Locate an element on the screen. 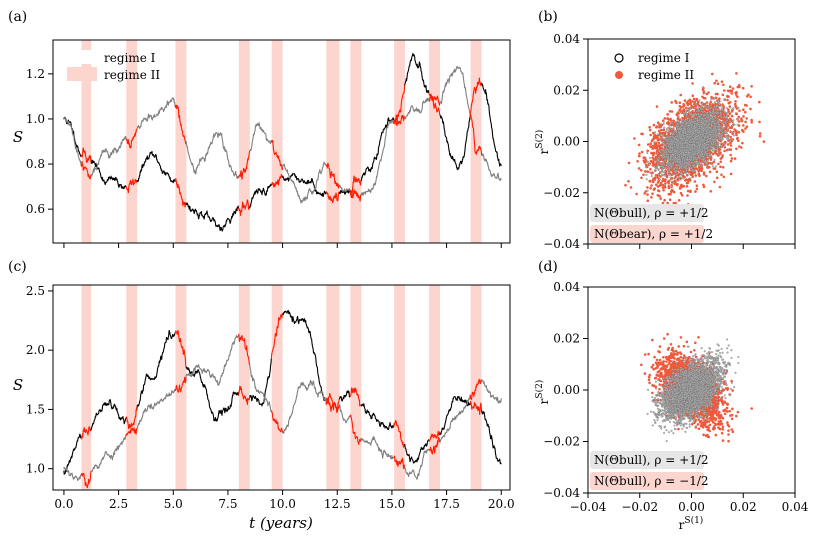  c-xtick-label-7: 17.5 is located at coordinates (446, 504).